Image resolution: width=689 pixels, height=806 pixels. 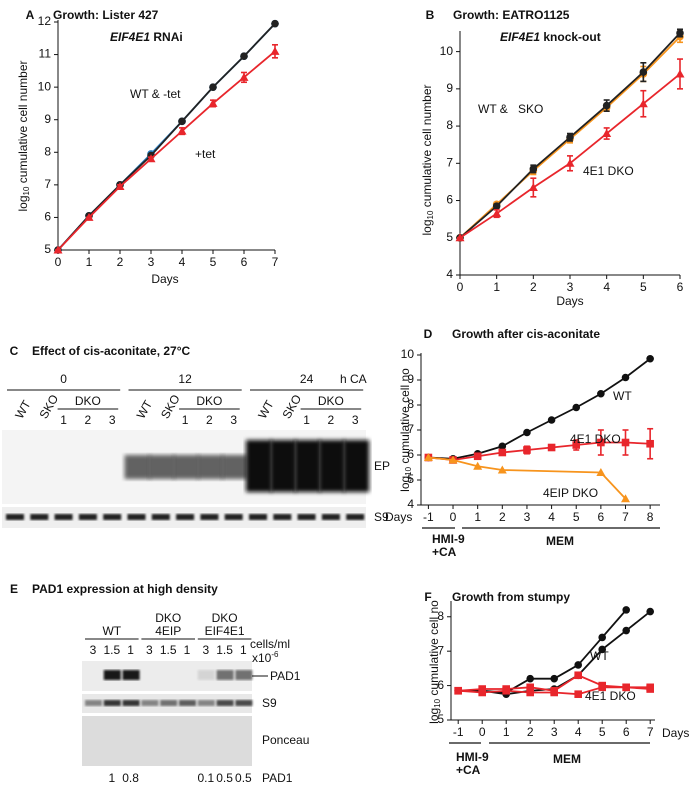 I want to click on lane-label: DKO, so click(x=331, y=401).